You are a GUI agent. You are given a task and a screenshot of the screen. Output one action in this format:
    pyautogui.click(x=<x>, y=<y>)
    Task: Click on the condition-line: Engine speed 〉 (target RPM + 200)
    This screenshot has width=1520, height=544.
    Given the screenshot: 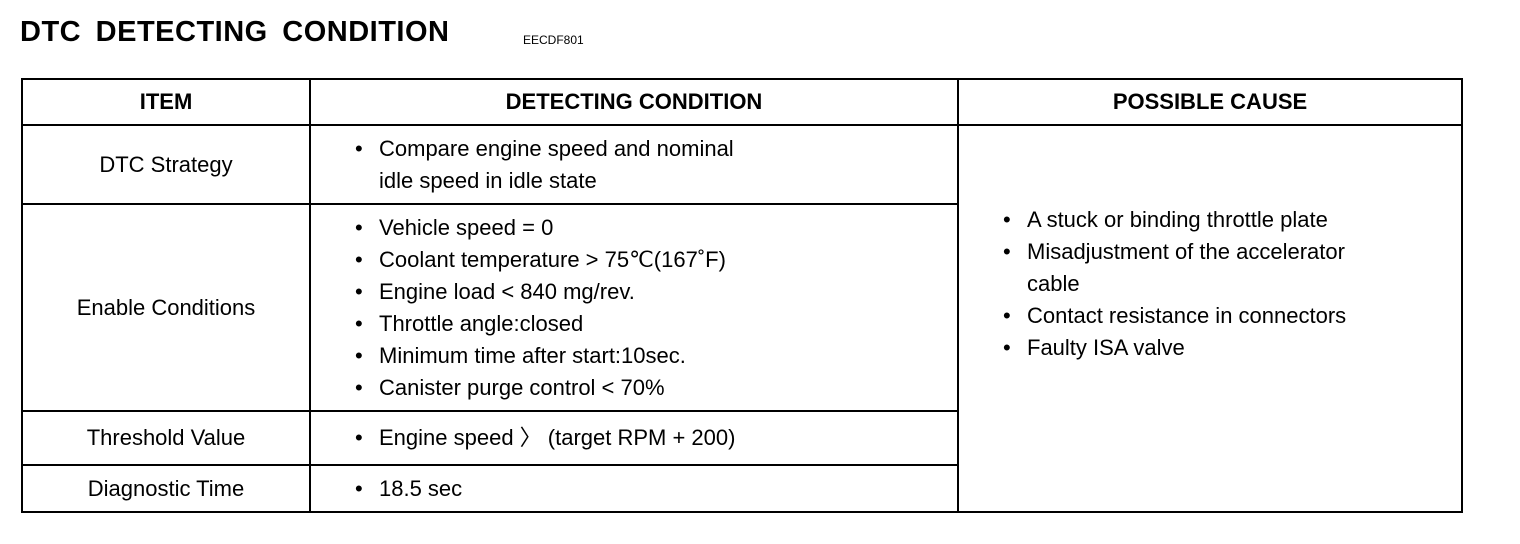 What is the action you would take?
    pyautogui.click(x=634, y=438)
    